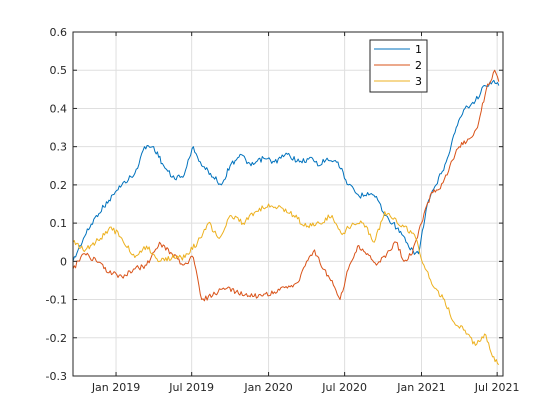  What do you see at coordinates (59, 70) in the screenshot?
I see `y-tick-label: 0.5` at bounding box center [59, 70].